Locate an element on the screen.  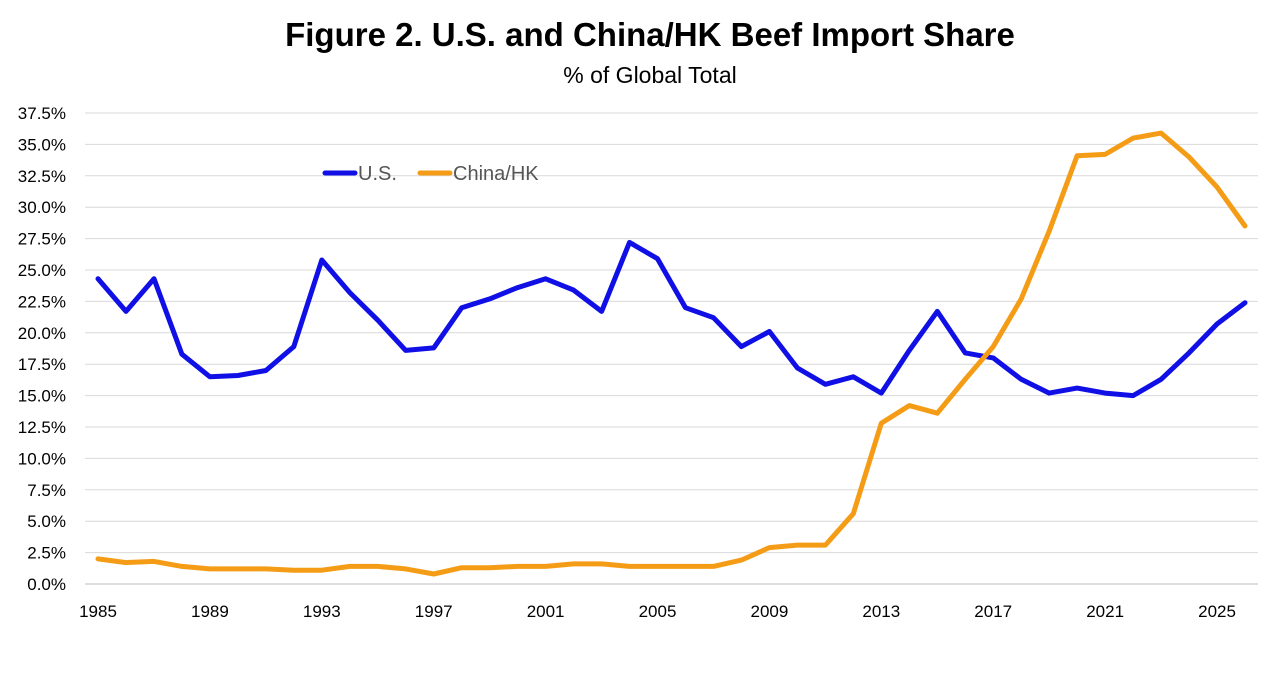
y-tick-label: 30.0% is located at coordinates (42, 207).